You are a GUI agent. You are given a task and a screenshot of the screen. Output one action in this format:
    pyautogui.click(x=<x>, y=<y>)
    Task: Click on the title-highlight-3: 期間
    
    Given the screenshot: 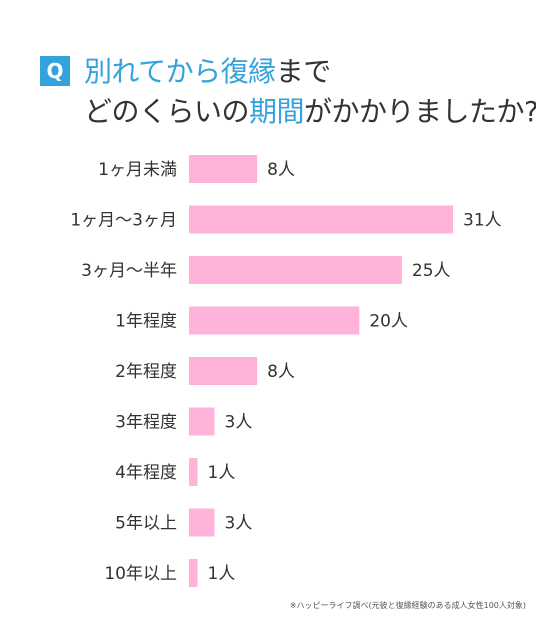 What is the action you would take?
    pyautogui.click(x=277, y=111)
    